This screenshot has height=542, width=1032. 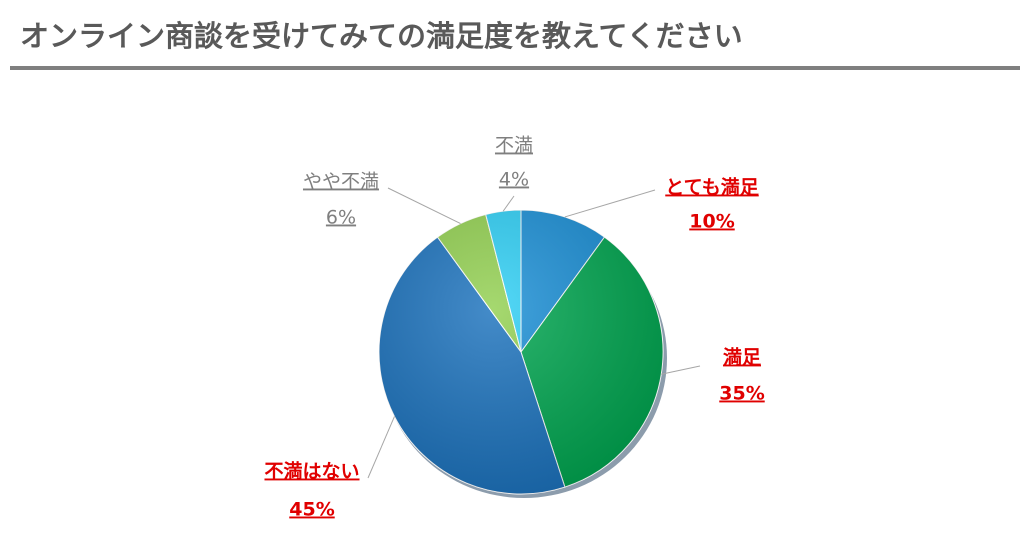 What do you see at coordinates (311, 472) in the screenshot?
I see `category-label: 不満はない` at bounding box center [311, 472].